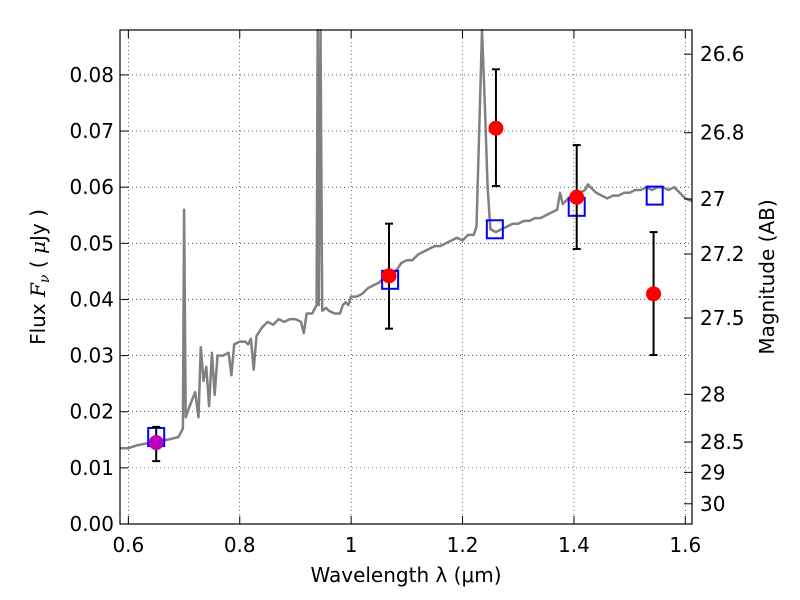 This screenshot has width=800, height=600. What do you see at coordinates (722, 318) in the screenshot?
I see `right-tick-label: 27.5` at bounding box center [722, 318].